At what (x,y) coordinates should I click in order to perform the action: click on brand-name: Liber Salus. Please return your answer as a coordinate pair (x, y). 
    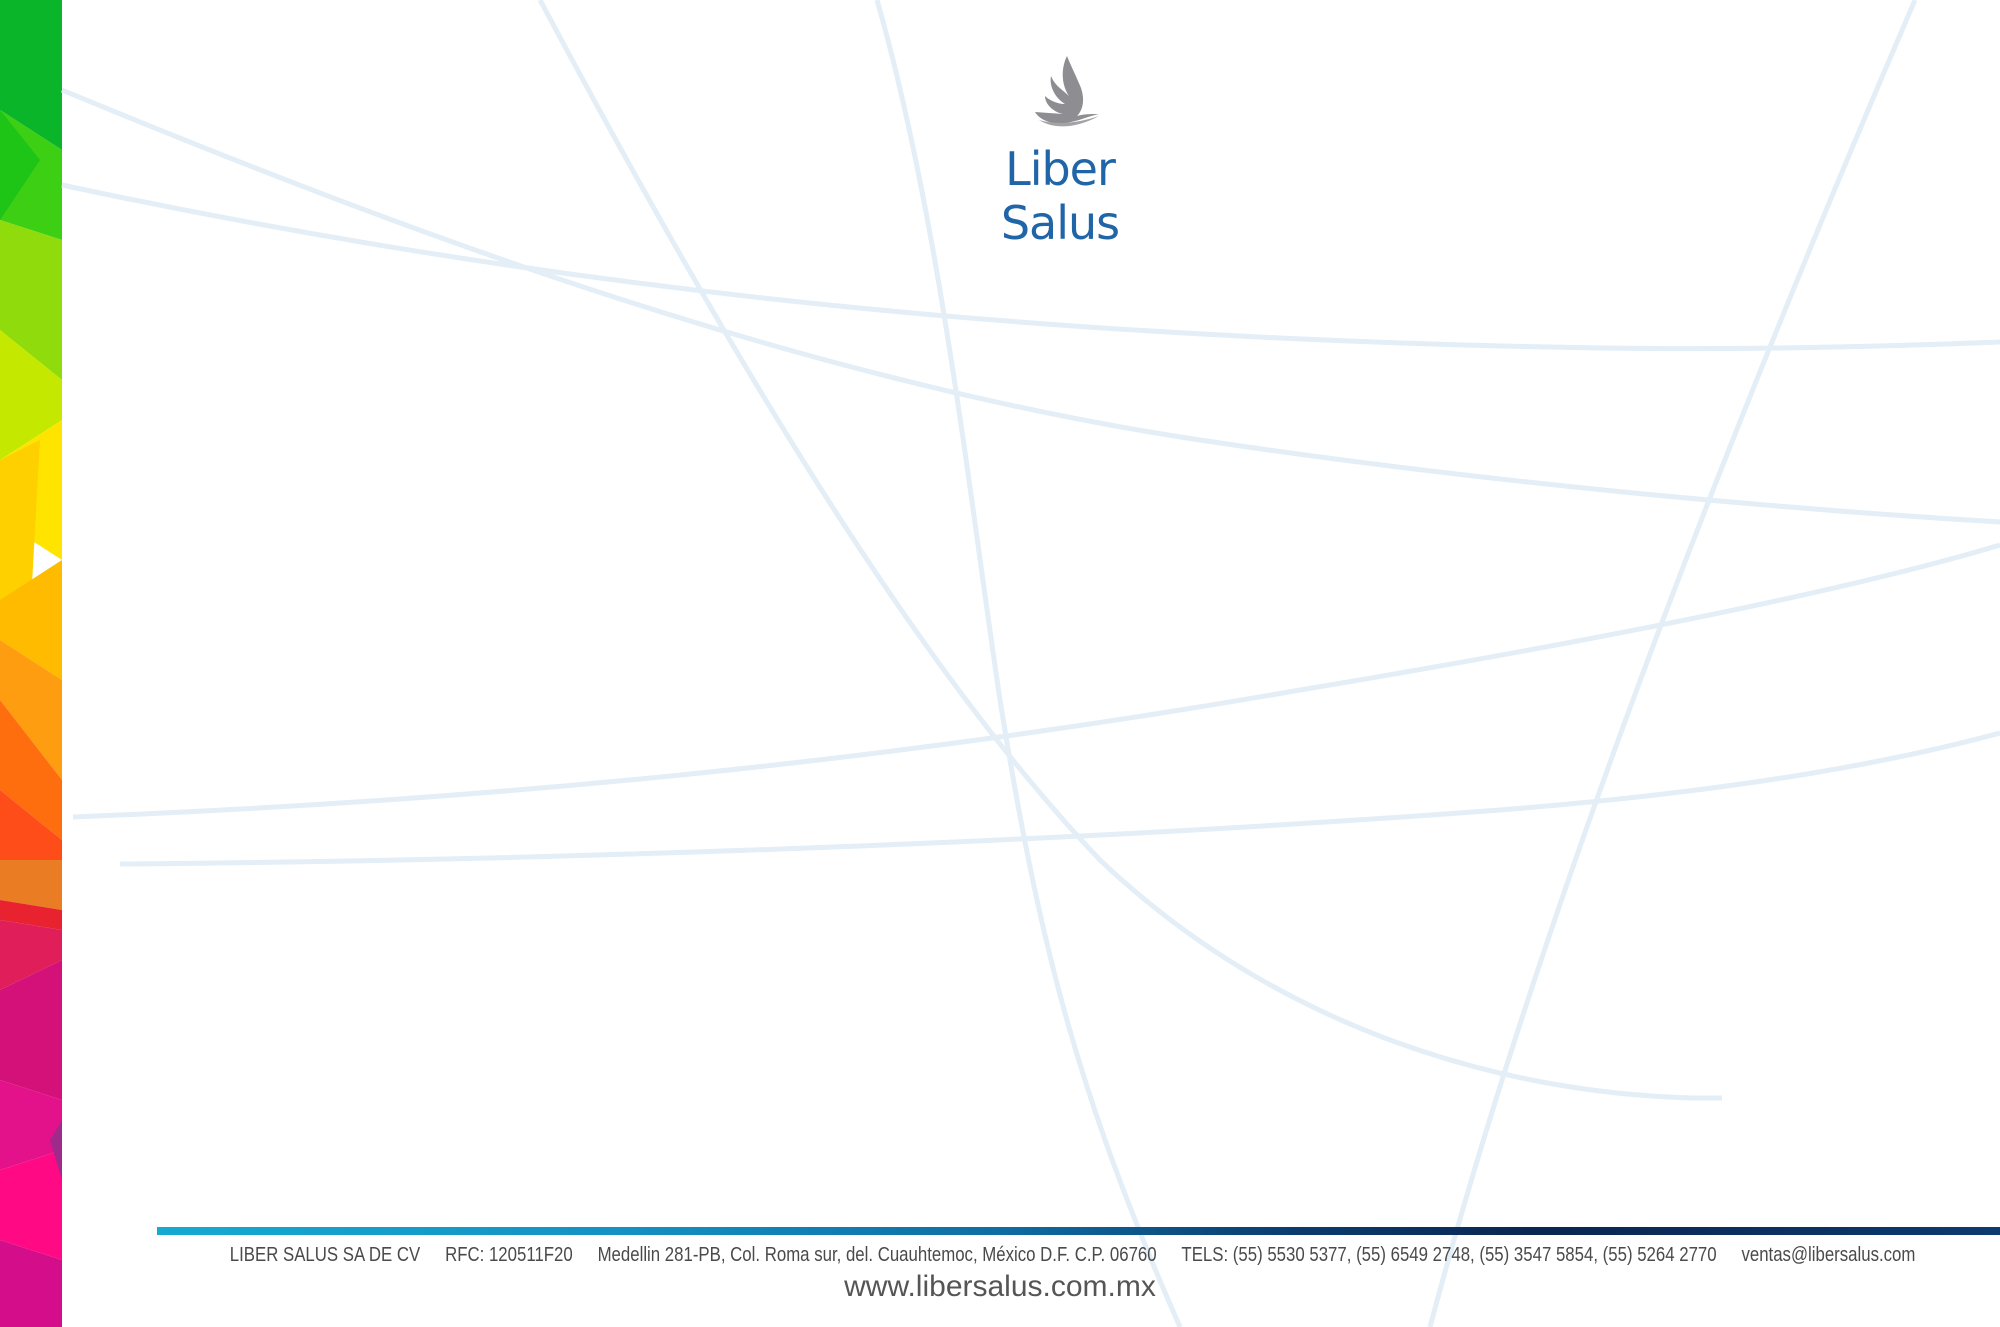
    Looking at the image, I should click on (1060, 196).